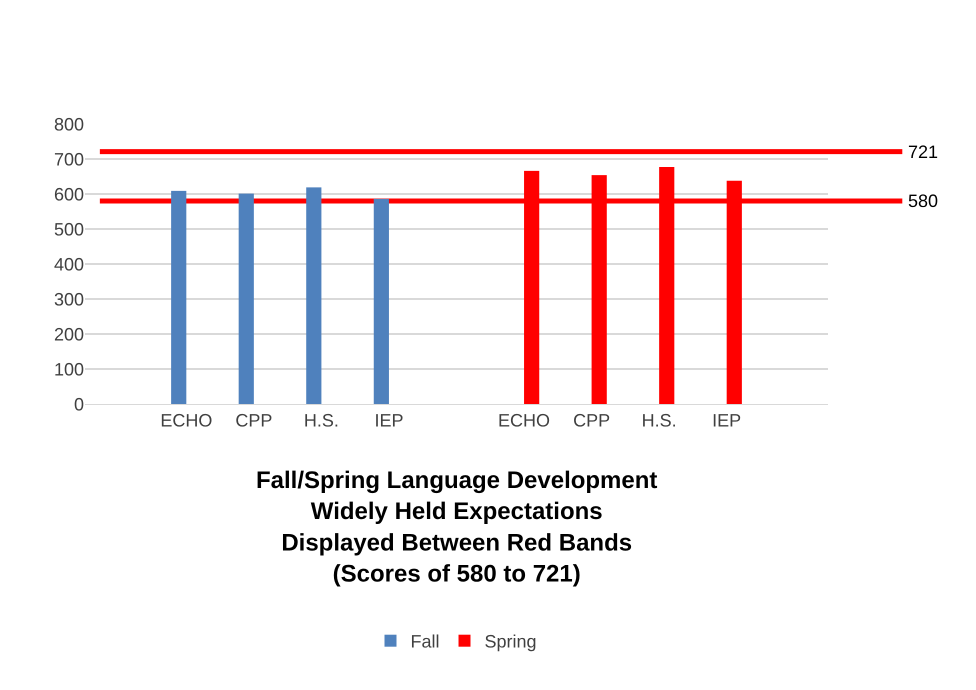 The width and height of the screenshot is (976, 690). What do you see at coordinates (69, 229) in the screenshot?
I see `y-tick-label: 500` at bounding box center [69, 229].